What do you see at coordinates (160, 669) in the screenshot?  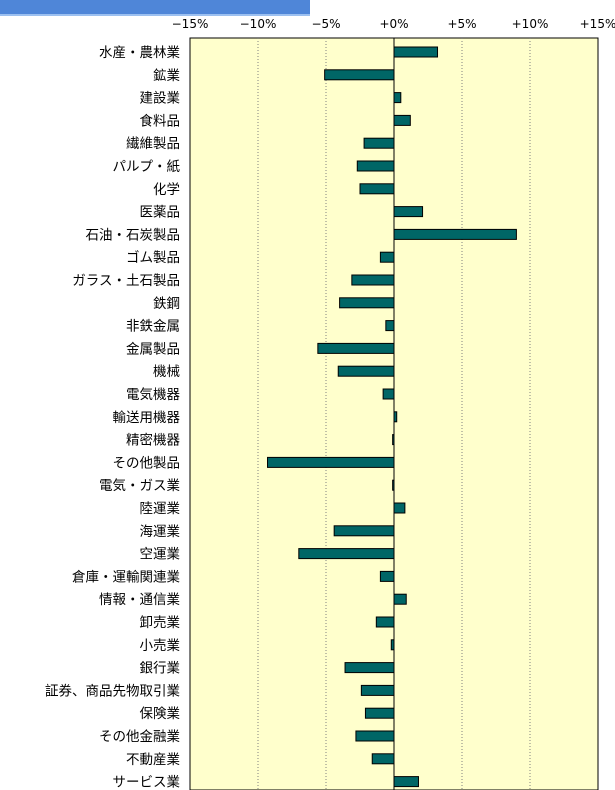 I see `category-label: 銀行業` at bounding box center [160, 669].